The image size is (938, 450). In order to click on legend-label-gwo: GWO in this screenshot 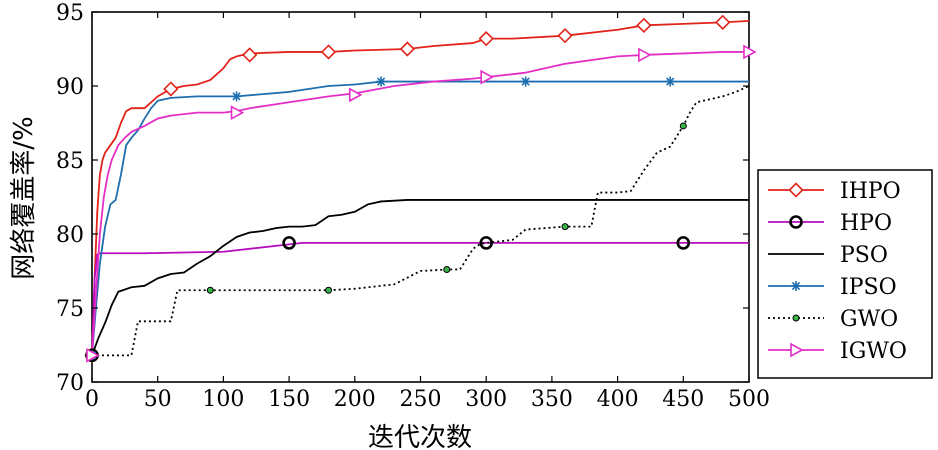, I will do `click(869, 319)`.